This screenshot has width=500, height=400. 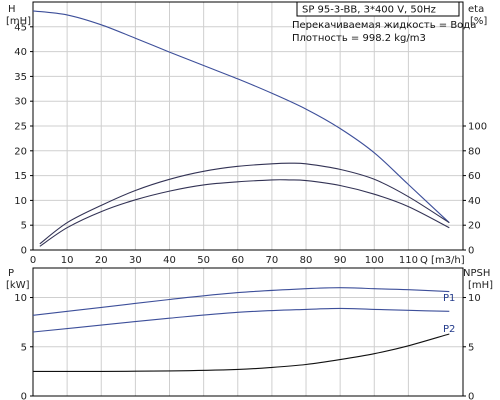 What do you see at coordinates (476, 9) in the screenshot?
I see `y-right-label-top: eta` at bounding box center [476, 9].